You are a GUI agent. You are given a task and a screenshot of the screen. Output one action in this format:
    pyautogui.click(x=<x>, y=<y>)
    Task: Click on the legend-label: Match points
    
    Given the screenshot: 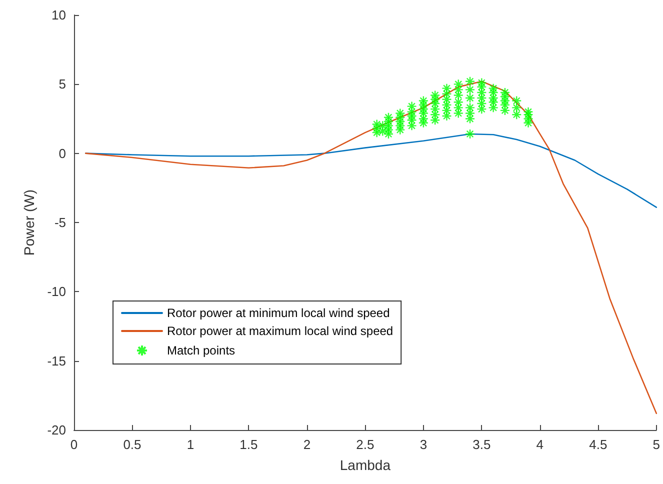 What is the action you would take?
    pyautogui.click(x=201, y=351)
    